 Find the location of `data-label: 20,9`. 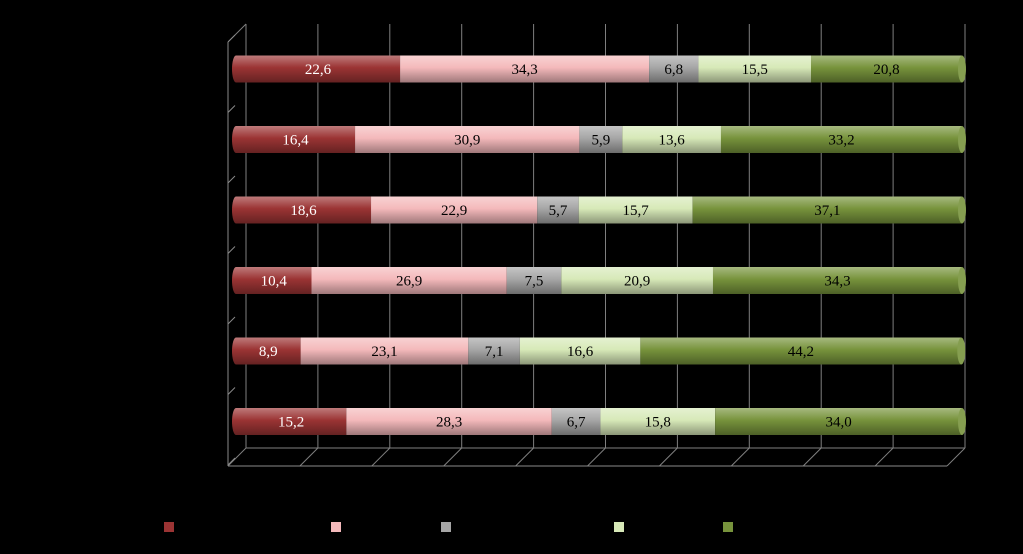

data-label: 20,9 is located at coordinates (637, 282).